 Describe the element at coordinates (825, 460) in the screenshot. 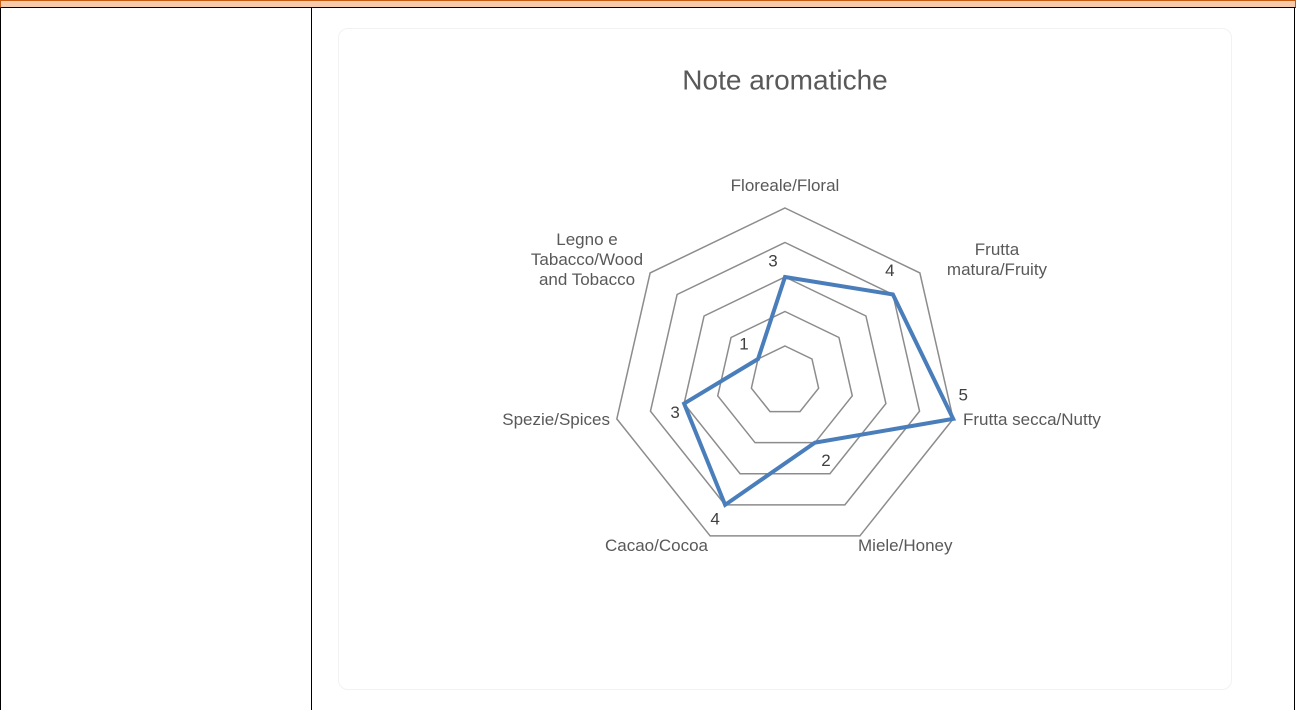

I see `data-label: 2` at that location.